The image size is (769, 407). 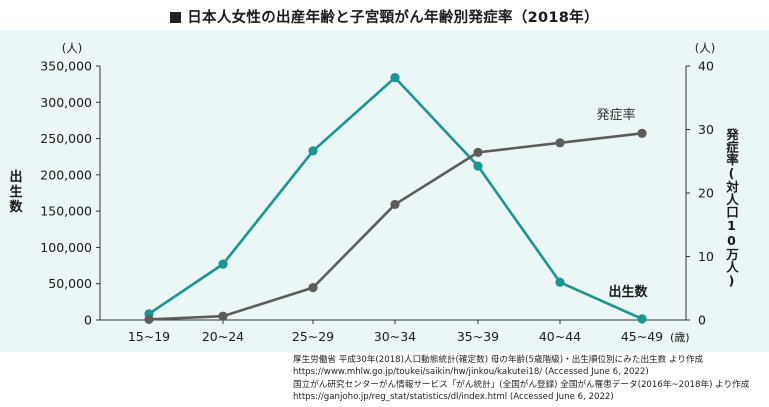 I want to click on x-axis-unit: (歳), so click(x=680, y=337).